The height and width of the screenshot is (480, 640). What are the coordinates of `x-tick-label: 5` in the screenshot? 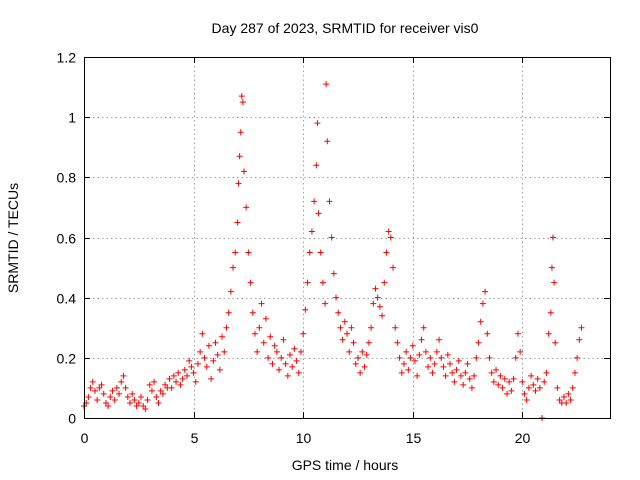 It's located at (195, 438).